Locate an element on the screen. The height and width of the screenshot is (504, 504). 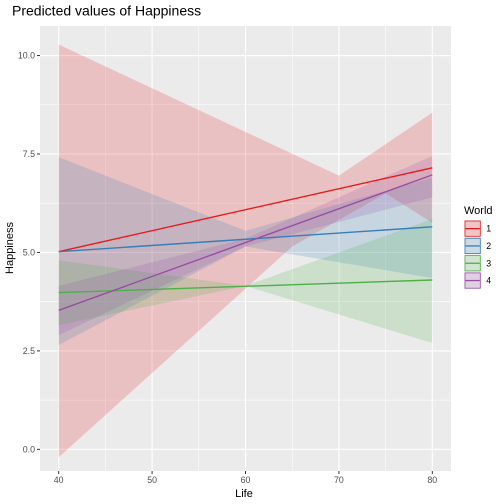
y-tick-label: 7.5 is located at coordinates (29, 154).